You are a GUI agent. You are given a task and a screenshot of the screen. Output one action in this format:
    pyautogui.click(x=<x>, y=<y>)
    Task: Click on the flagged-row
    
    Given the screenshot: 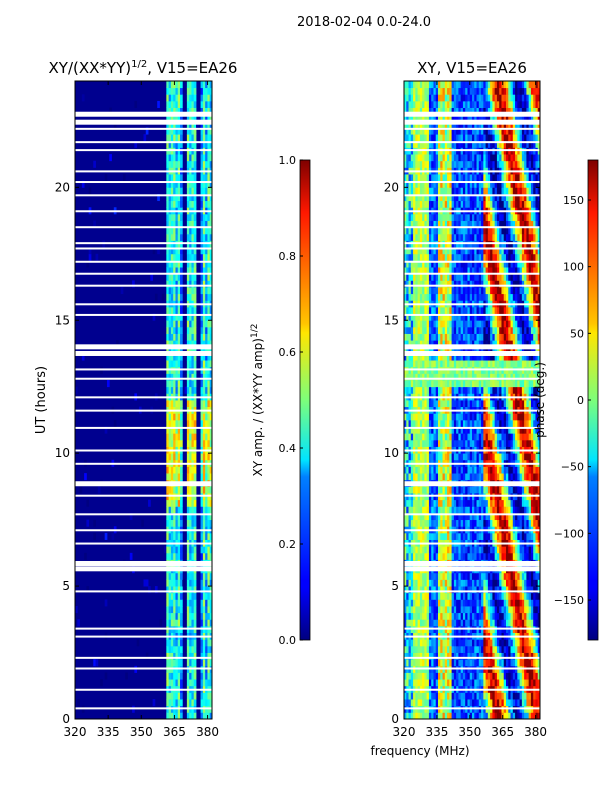 What is the action you would take?
    pyautogui.click(x=143, y=347)
    